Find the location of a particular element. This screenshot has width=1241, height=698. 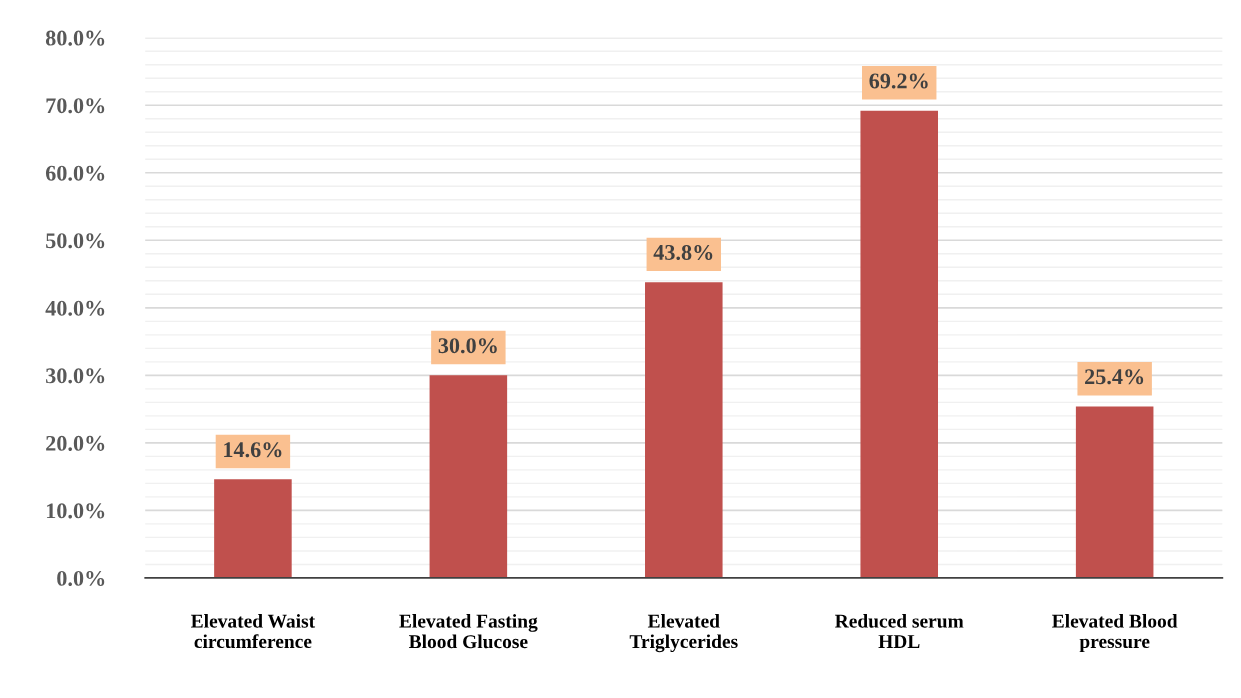

y-tick-label: 0.0% is located at coordinates (81, 578).